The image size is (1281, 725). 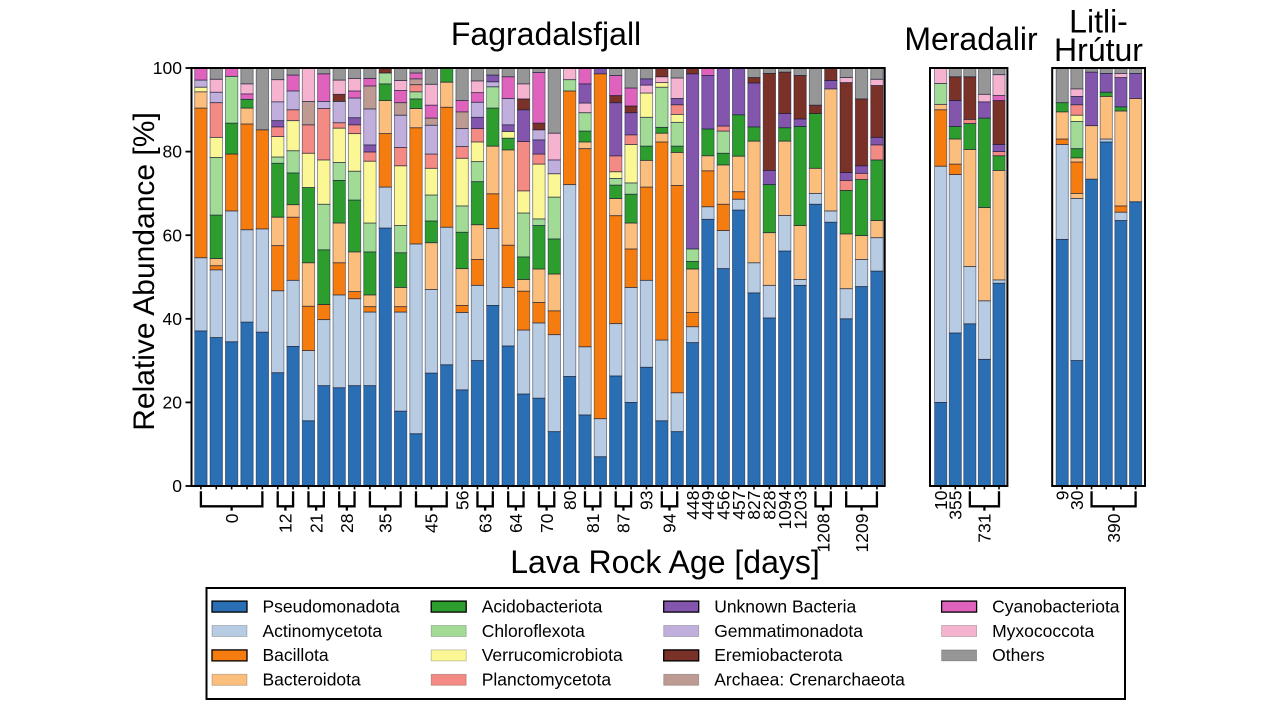 I want to click on svg-text: 731, so click(x=985, y=528).